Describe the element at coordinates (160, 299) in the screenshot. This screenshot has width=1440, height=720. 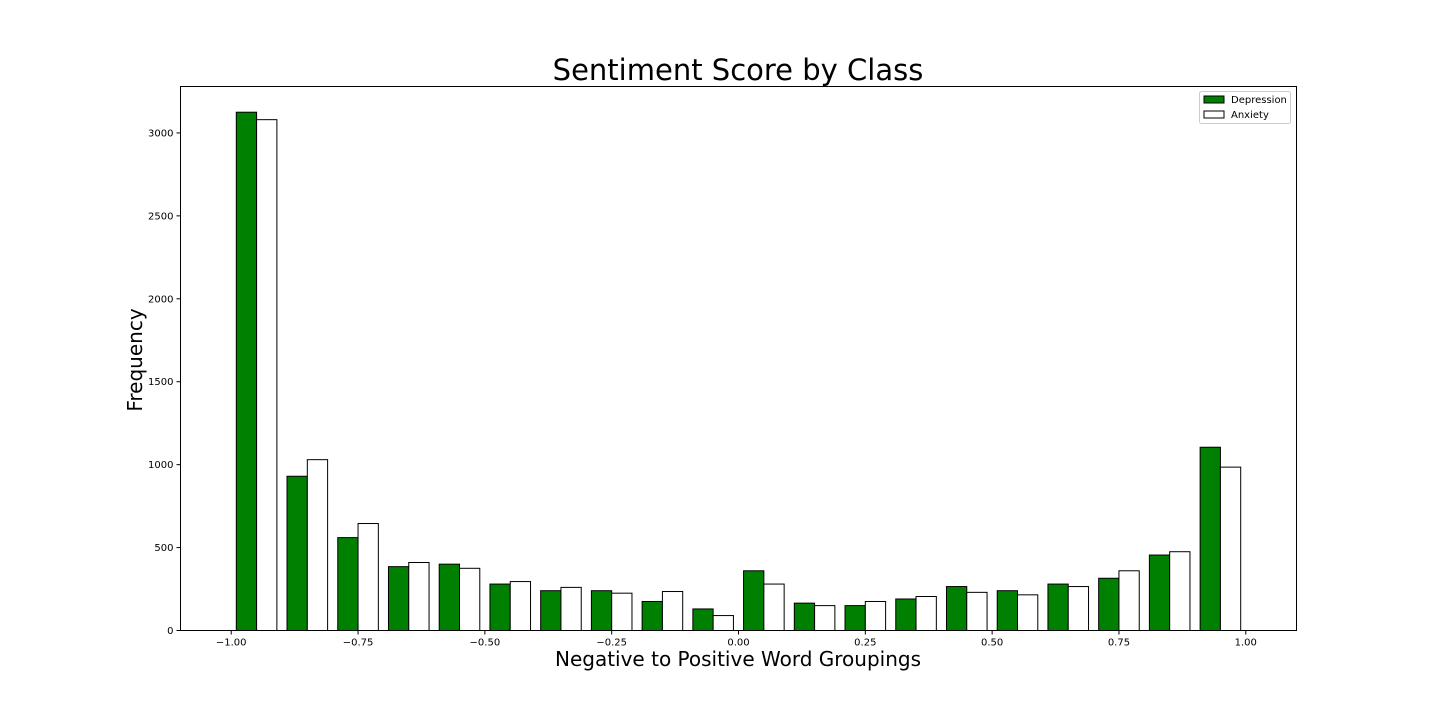
I see `y-tick-label: 2000` at that location.